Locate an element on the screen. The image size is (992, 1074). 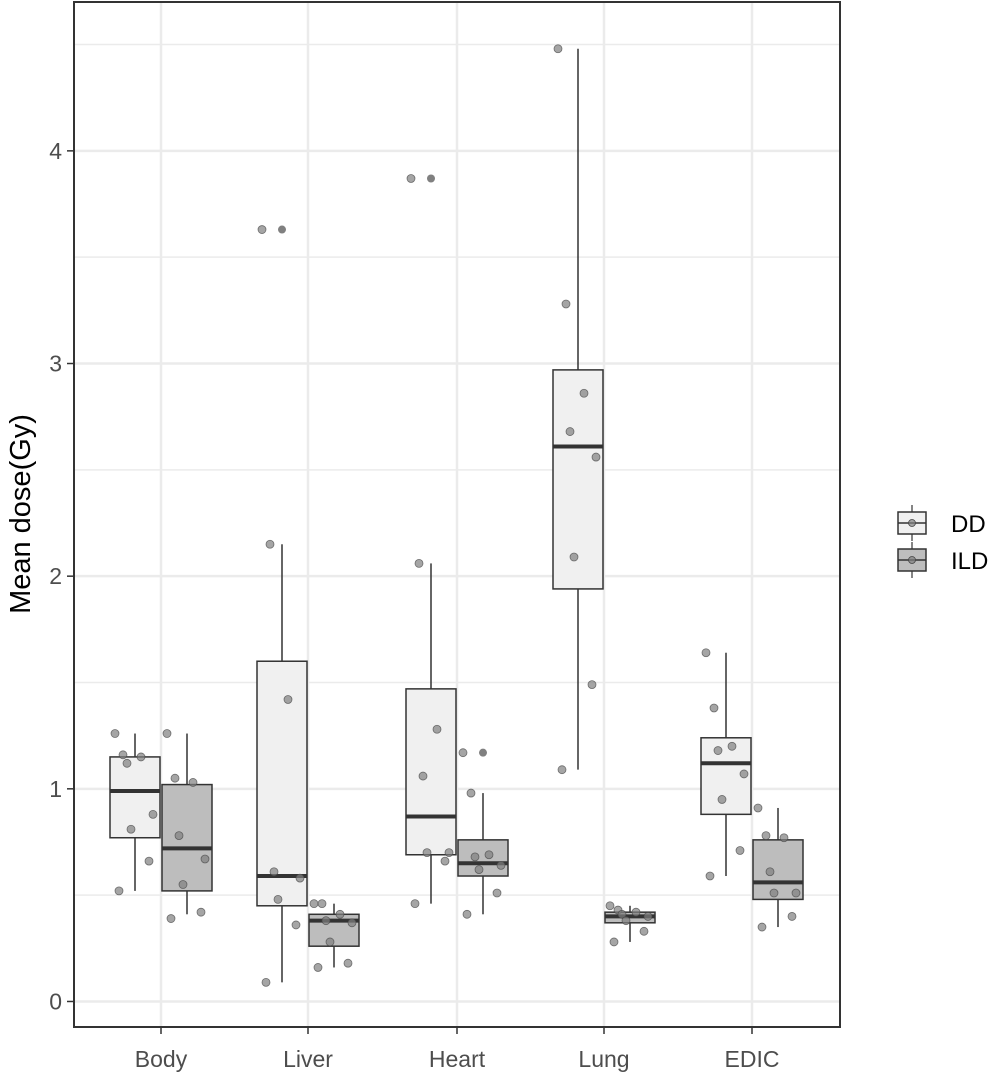
y-tick-label: 1 is located at coordinates (55, 789).